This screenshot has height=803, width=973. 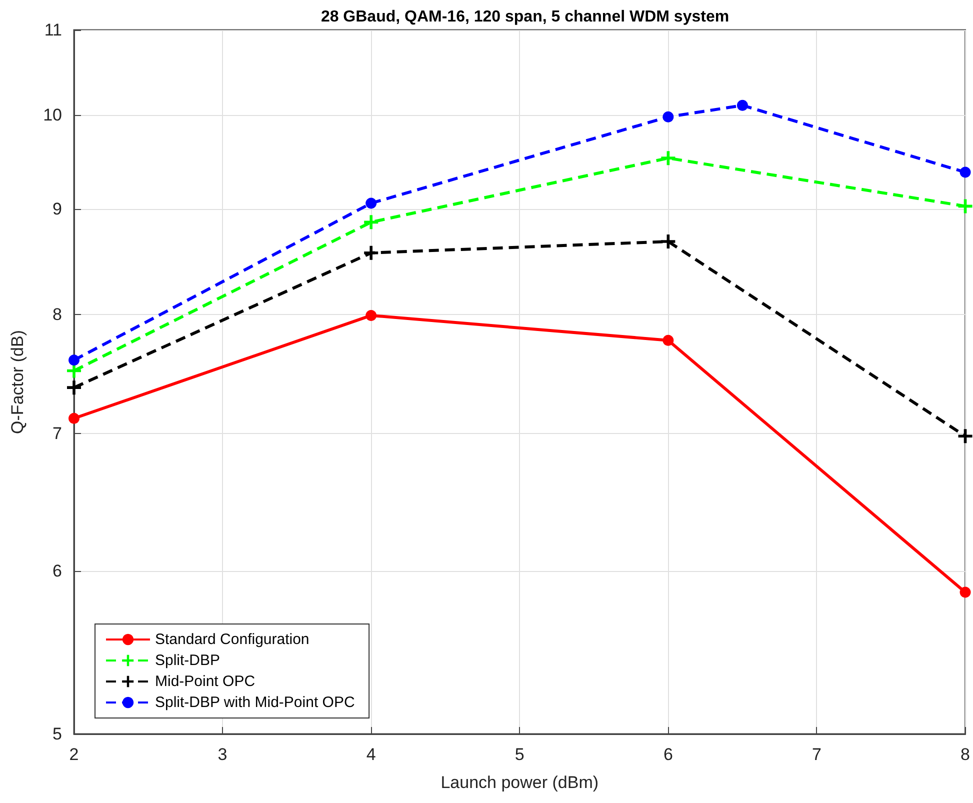 I want to click on x-tick-label: 4, so click(x=371, y=754).